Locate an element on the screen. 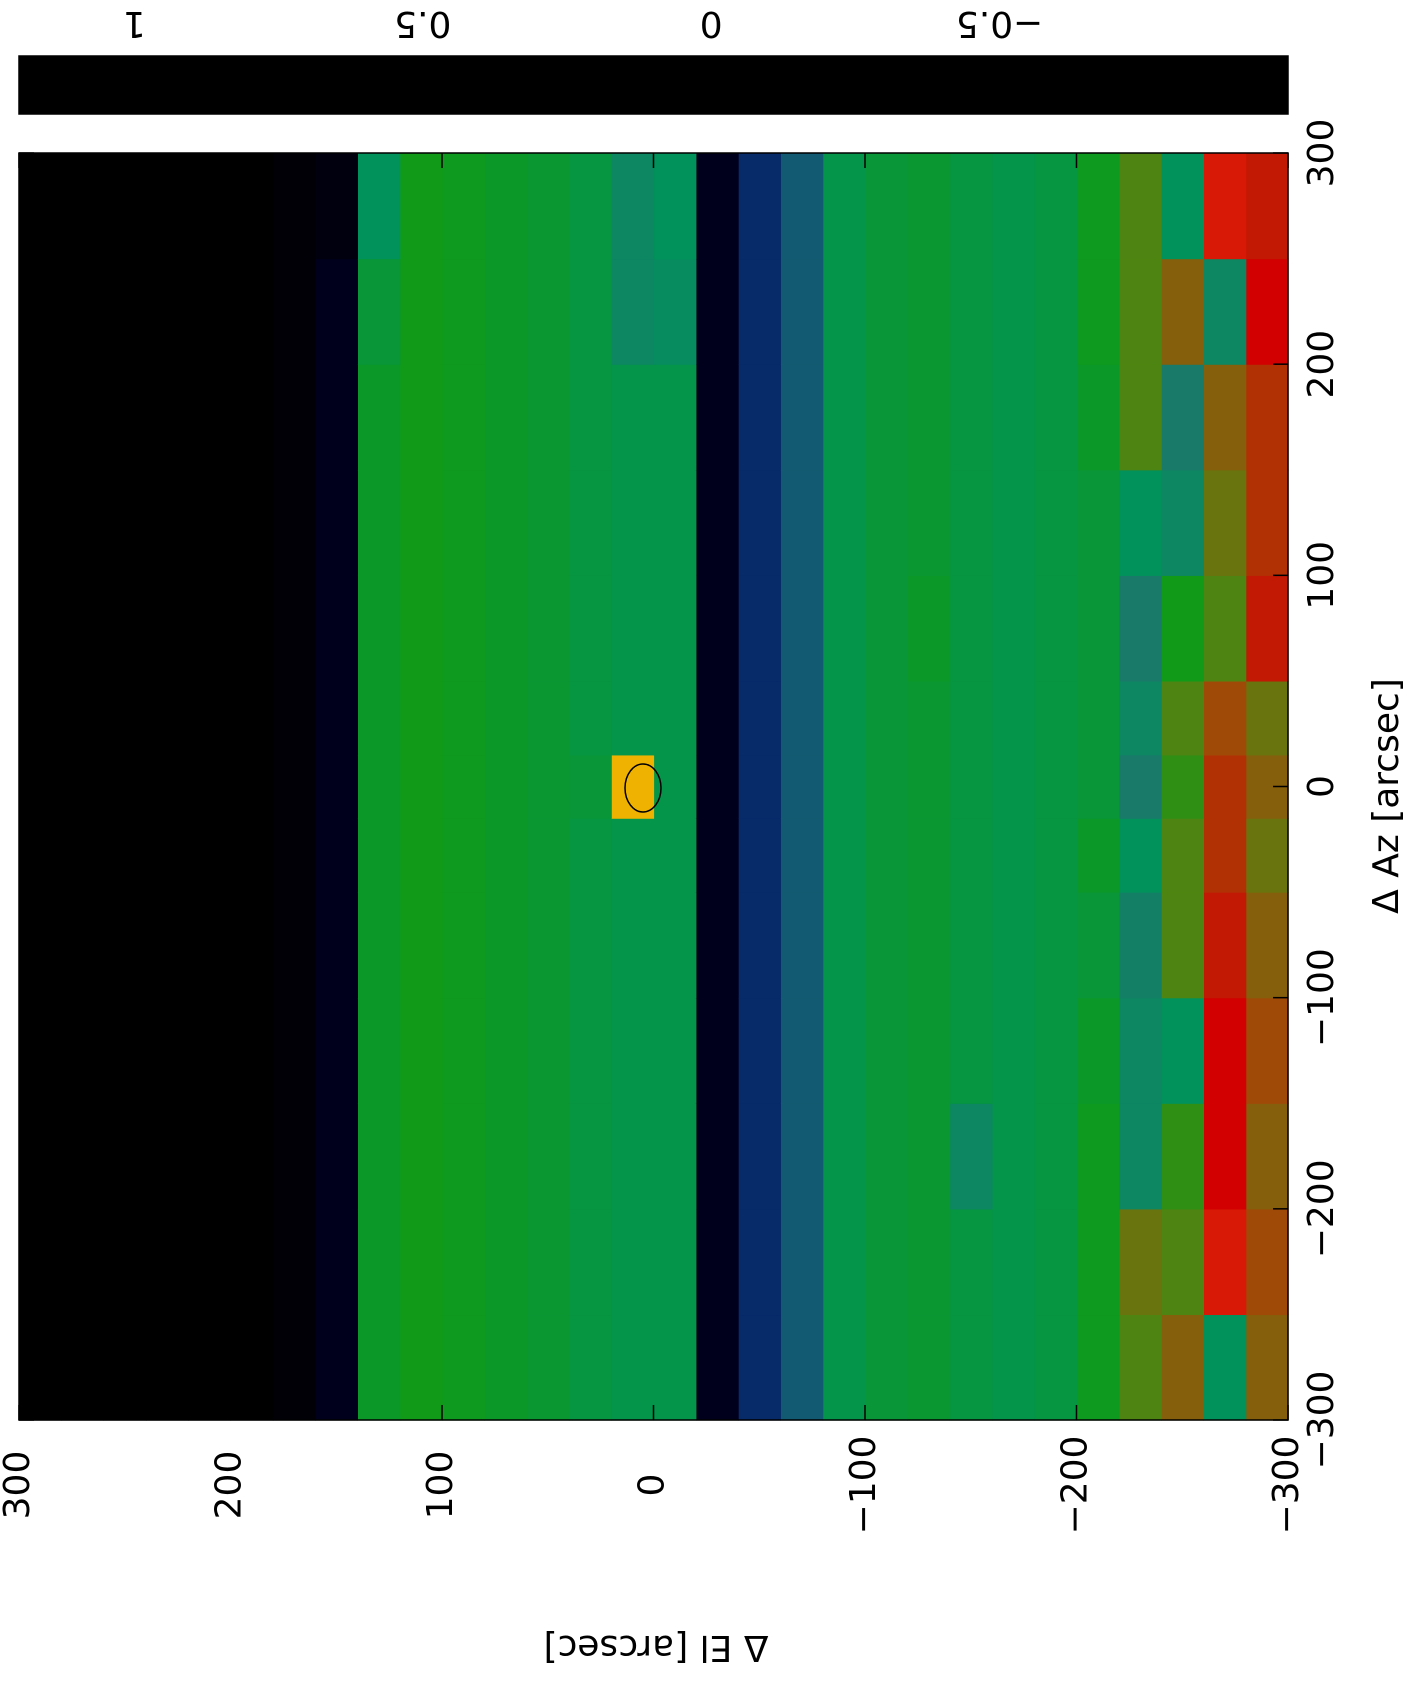 The height and width of the screenshot is (1691, 1413). y-tick-label: 0 is located at coordinates (652, 1485).